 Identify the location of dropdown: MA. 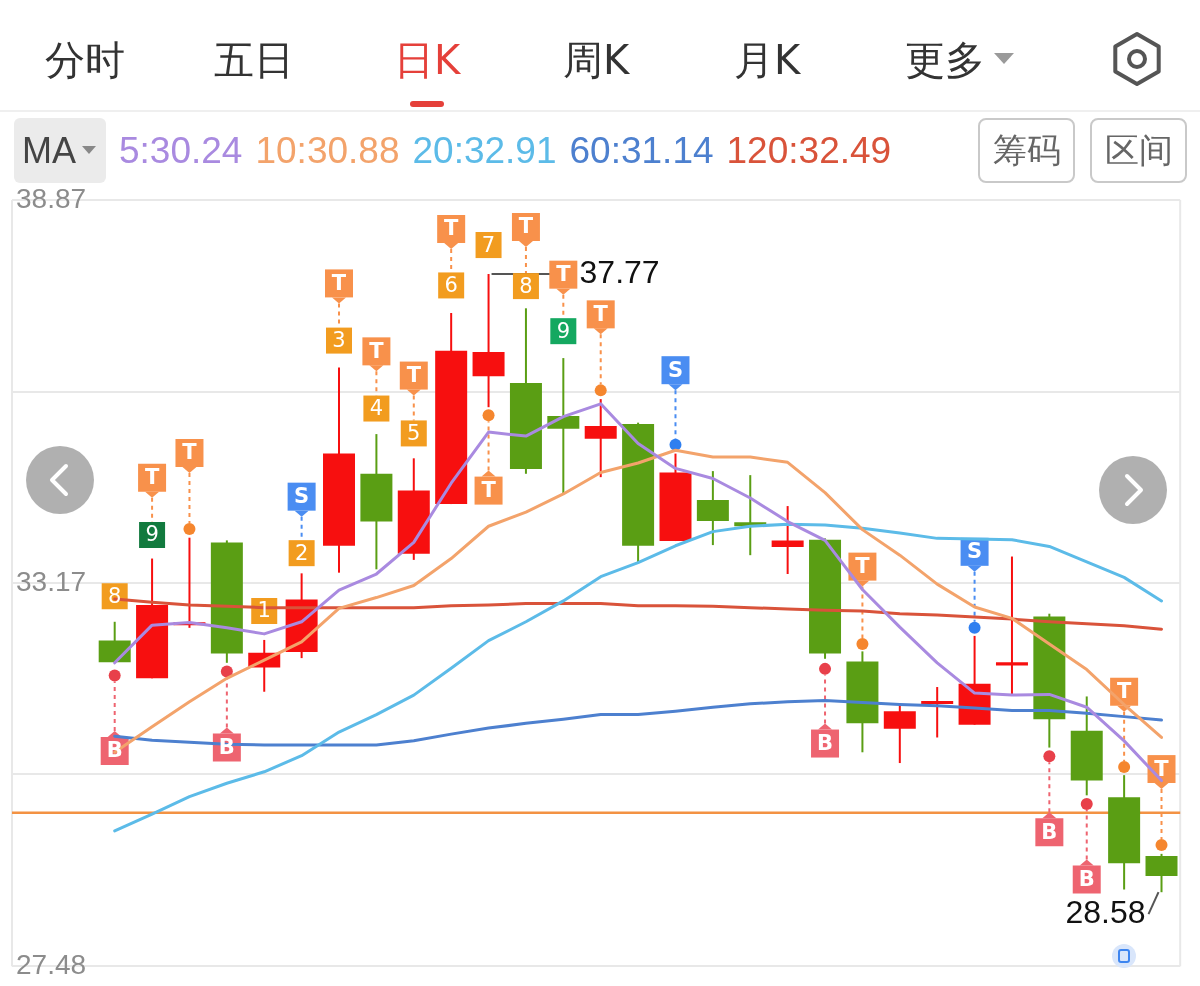
(60, 150).